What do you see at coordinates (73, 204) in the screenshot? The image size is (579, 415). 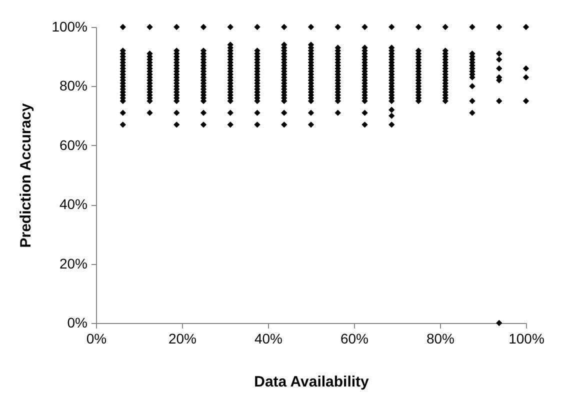 I see `y-tick-label: 40%` at bounding box center [73, 204].